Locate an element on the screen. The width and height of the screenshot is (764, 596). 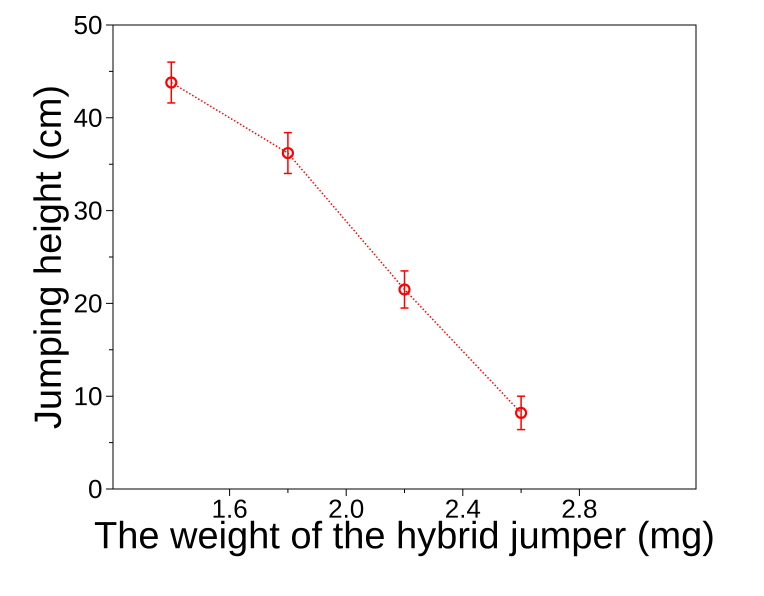
x-axis-title: The weight of the hybrid jumper (mg) is located at coordinates (403, 538).